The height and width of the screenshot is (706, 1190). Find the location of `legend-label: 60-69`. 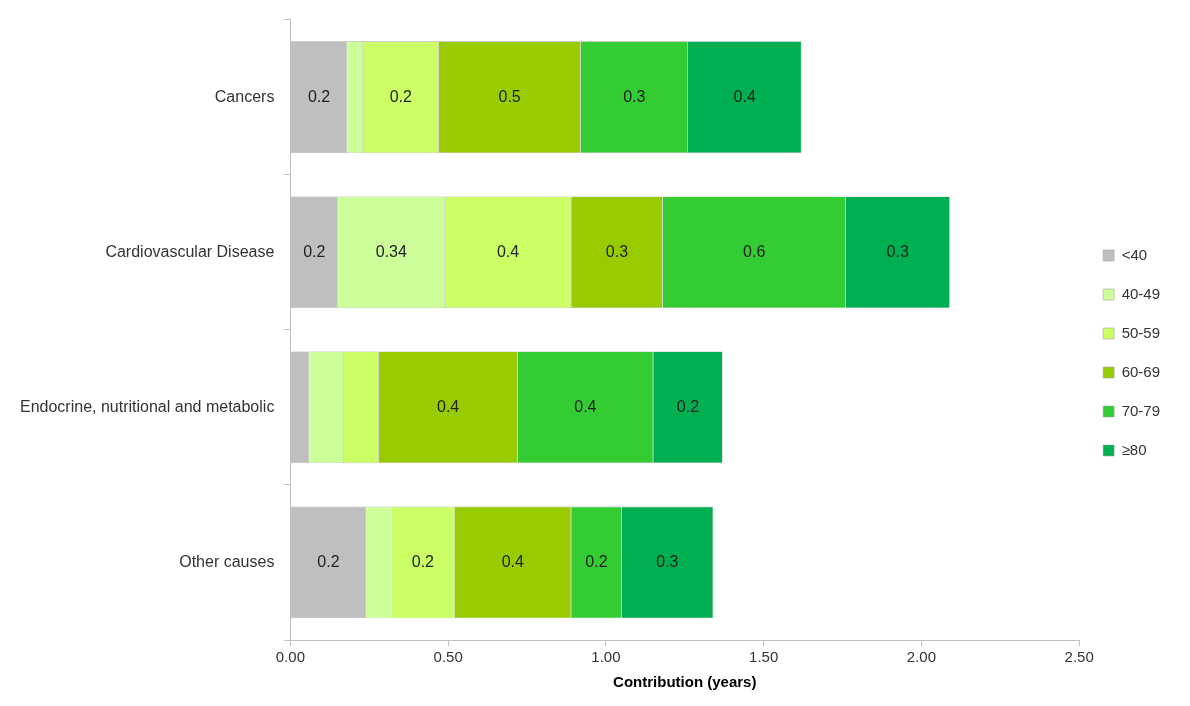

legend-label: 60-69 is located at coordinates (1141, 371).